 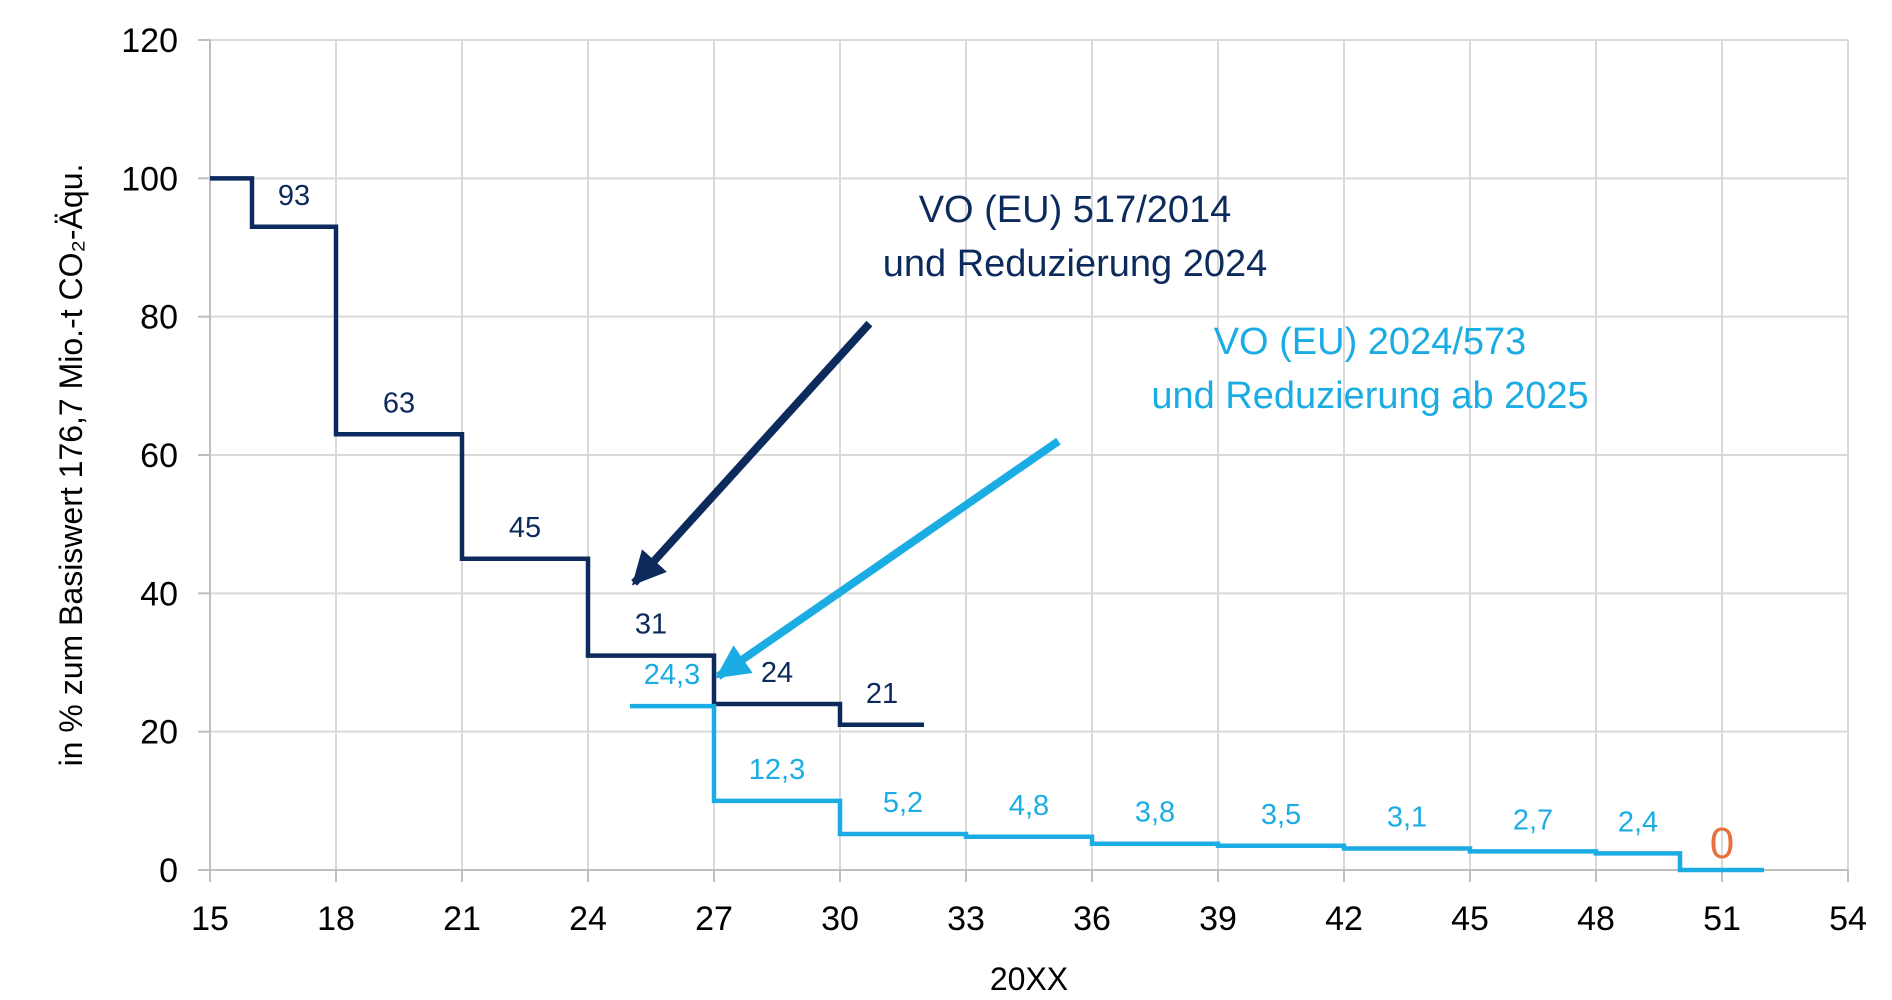 I want to click on series-1-data-label: 3,5, so click(x=1281, y=815).